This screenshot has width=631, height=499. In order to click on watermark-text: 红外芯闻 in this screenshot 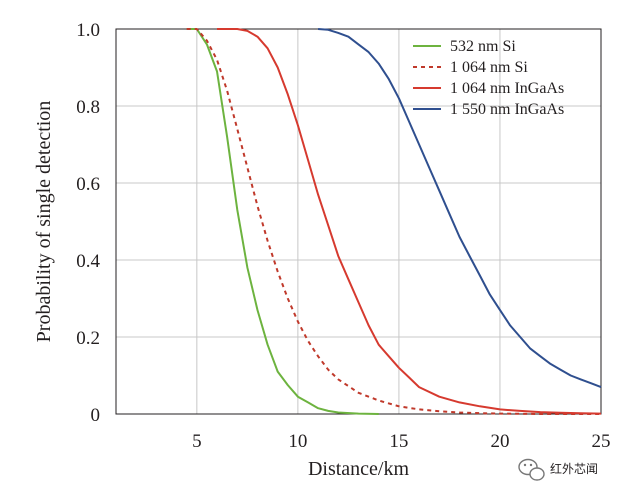, I will do `click(574, 468)`.